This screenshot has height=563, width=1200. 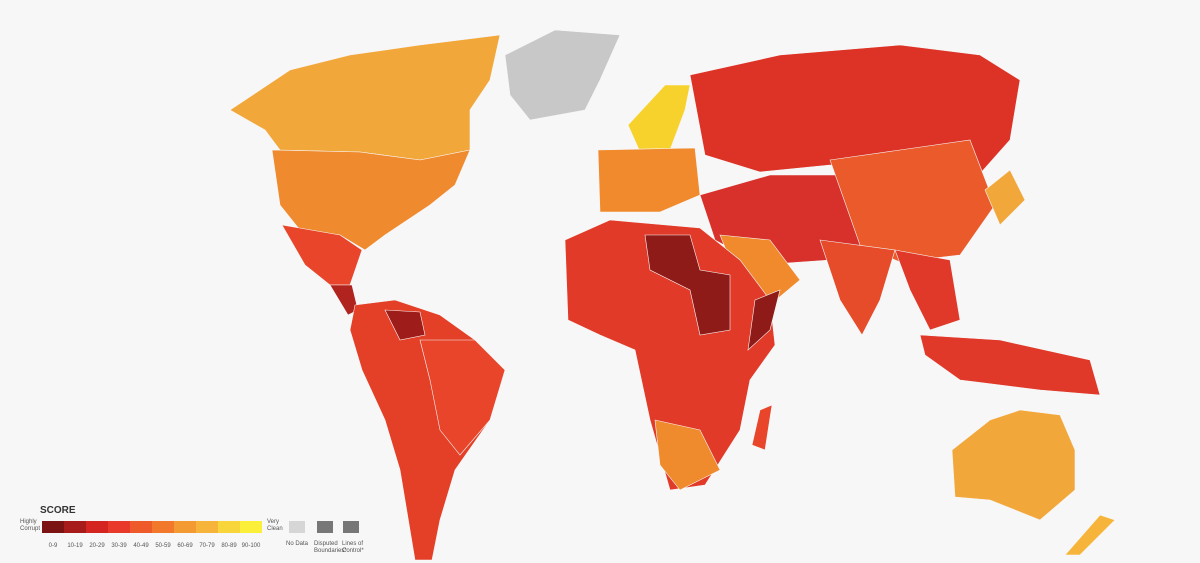 I want to click on southern-africa, so click(x=687, y=455).